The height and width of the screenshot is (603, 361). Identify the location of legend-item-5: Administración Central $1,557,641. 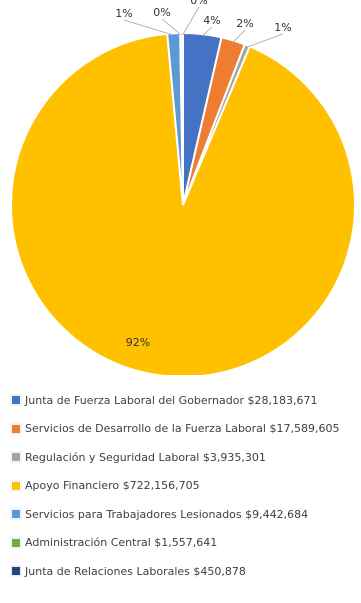
(186, 543).